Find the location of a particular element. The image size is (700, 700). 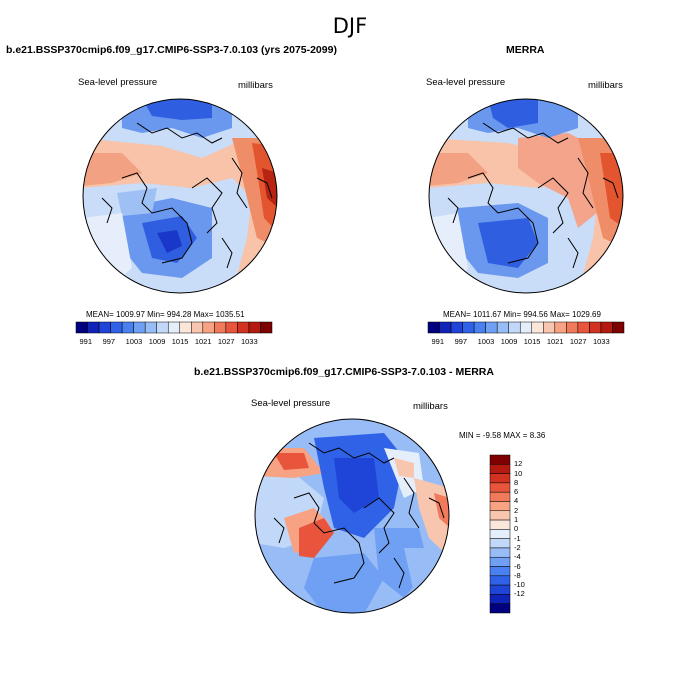

colorbar-model is located at coordinates (174, 327).